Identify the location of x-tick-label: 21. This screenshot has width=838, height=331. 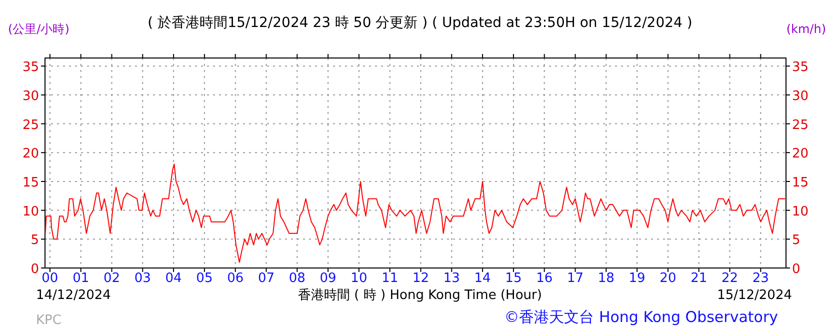
(699, 278).